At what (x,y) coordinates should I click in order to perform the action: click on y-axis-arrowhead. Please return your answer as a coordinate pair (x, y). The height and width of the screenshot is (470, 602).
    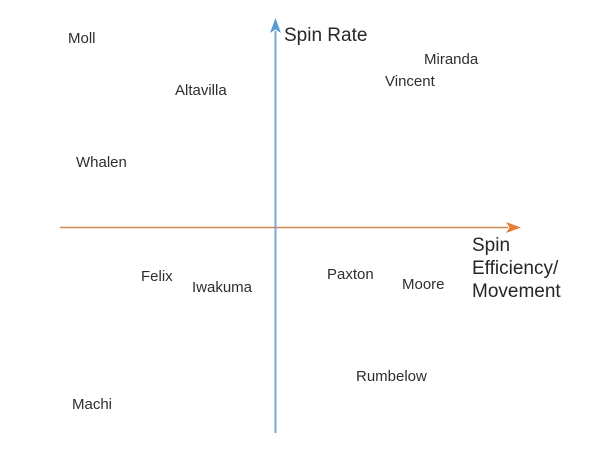
    Looking at the image, I should click on (275, 25).